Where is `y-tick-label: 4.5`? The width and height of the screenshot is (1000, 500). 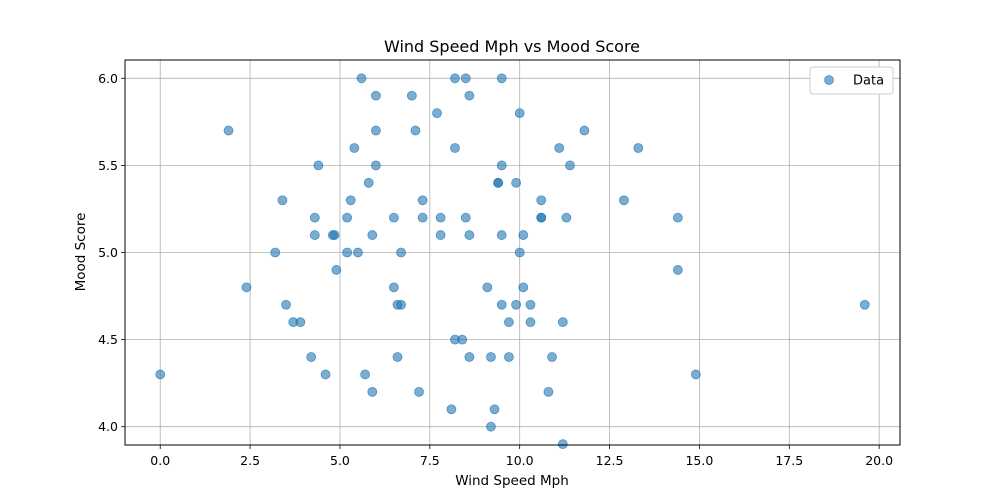
y-tick-label: 4.5 is located at coordinates (108, 339).